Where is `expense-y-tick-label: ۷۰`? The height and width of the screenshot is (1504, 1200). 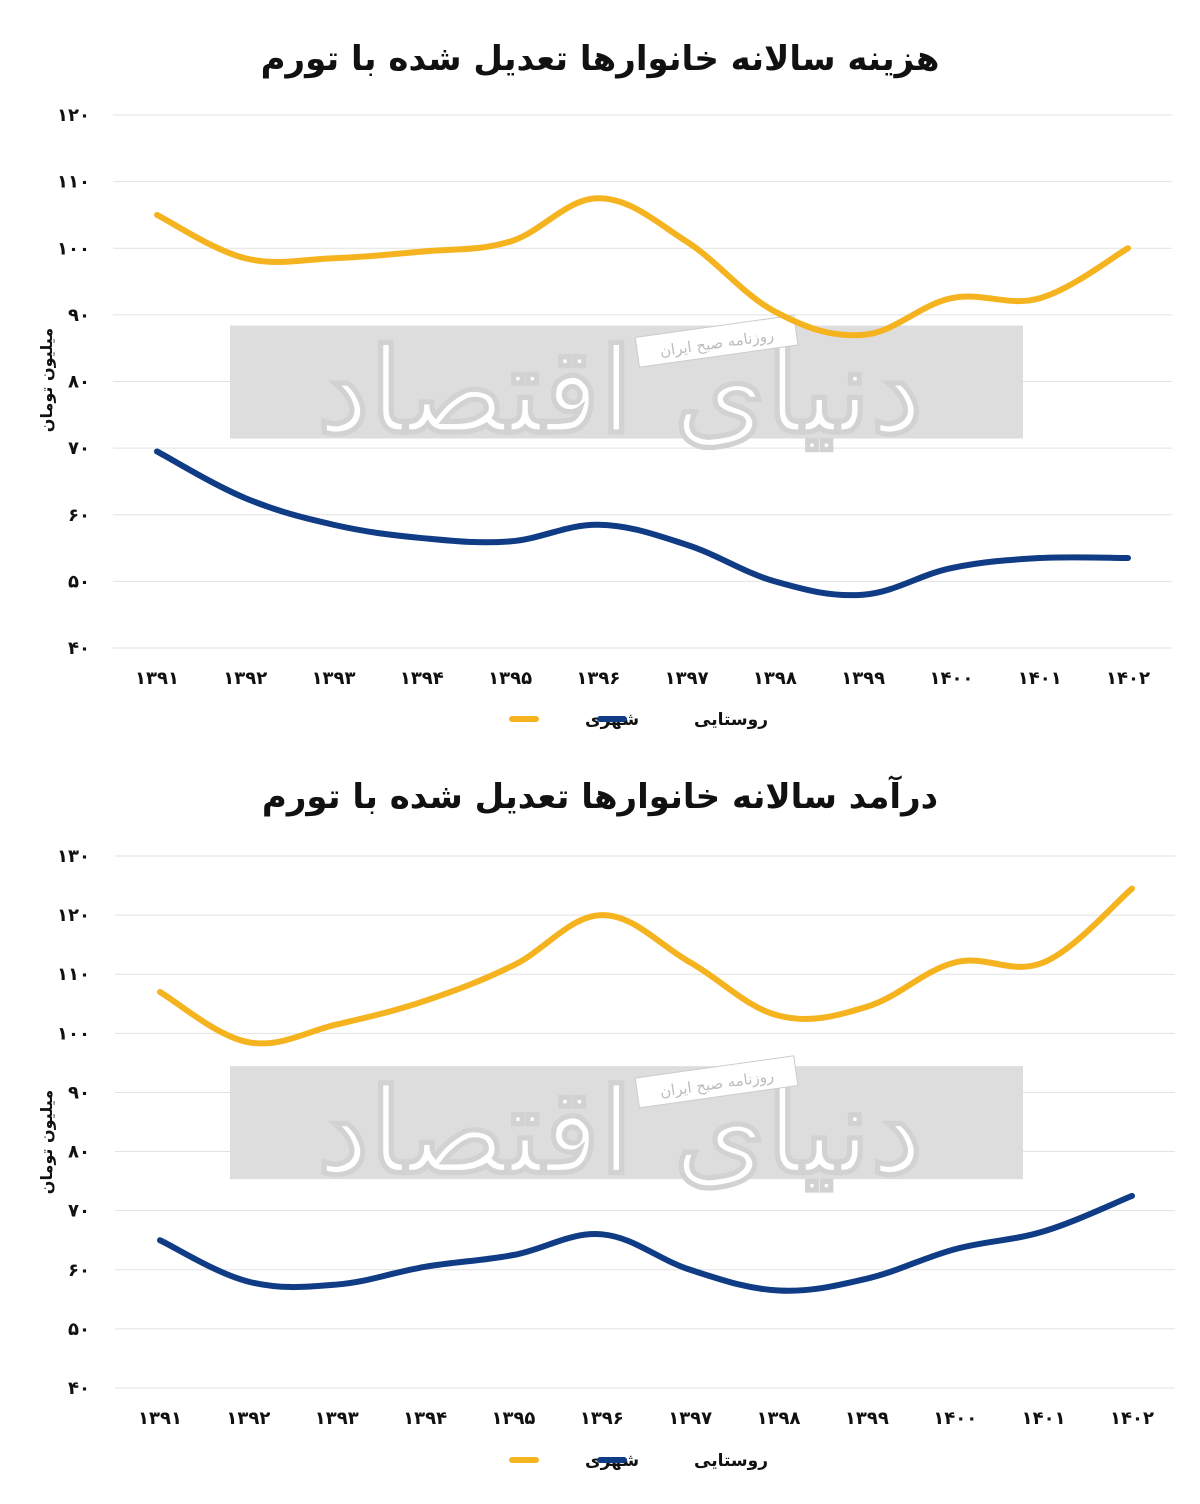 expense-y-tick-label: ۷۰ is located at coordinates (79, 448).